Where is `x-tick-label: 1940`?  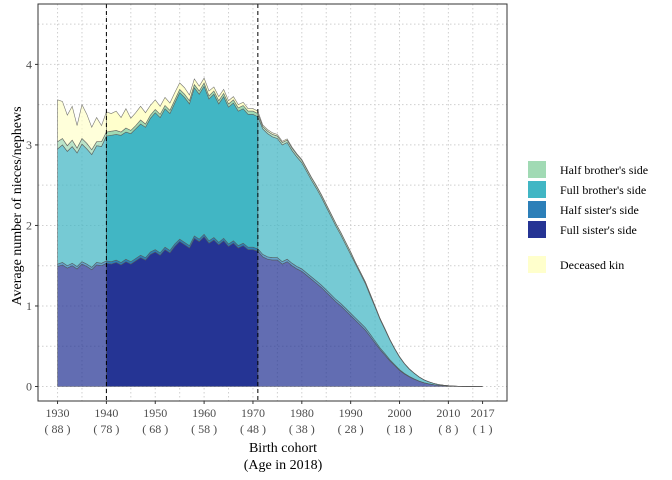
x-tick-label: 1940 is located at coordinates (106, 413).